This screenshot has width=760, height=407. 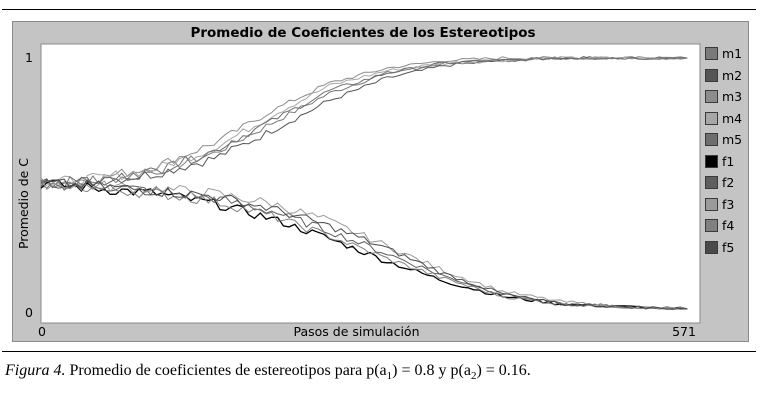 What do you see at coordinates (711, 247) in the screenshot?
I see `legend-swatch-f5` at bounding box center [711, 247].